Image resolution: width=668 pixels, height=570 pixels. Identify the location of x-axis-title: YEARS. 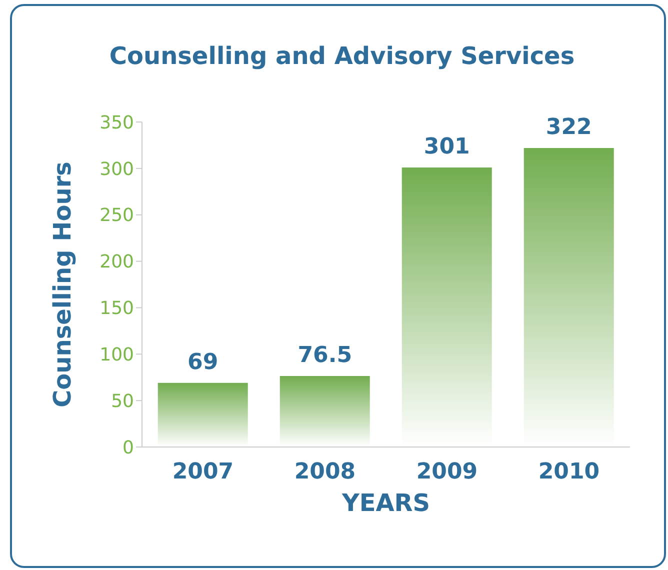
(385, 503).